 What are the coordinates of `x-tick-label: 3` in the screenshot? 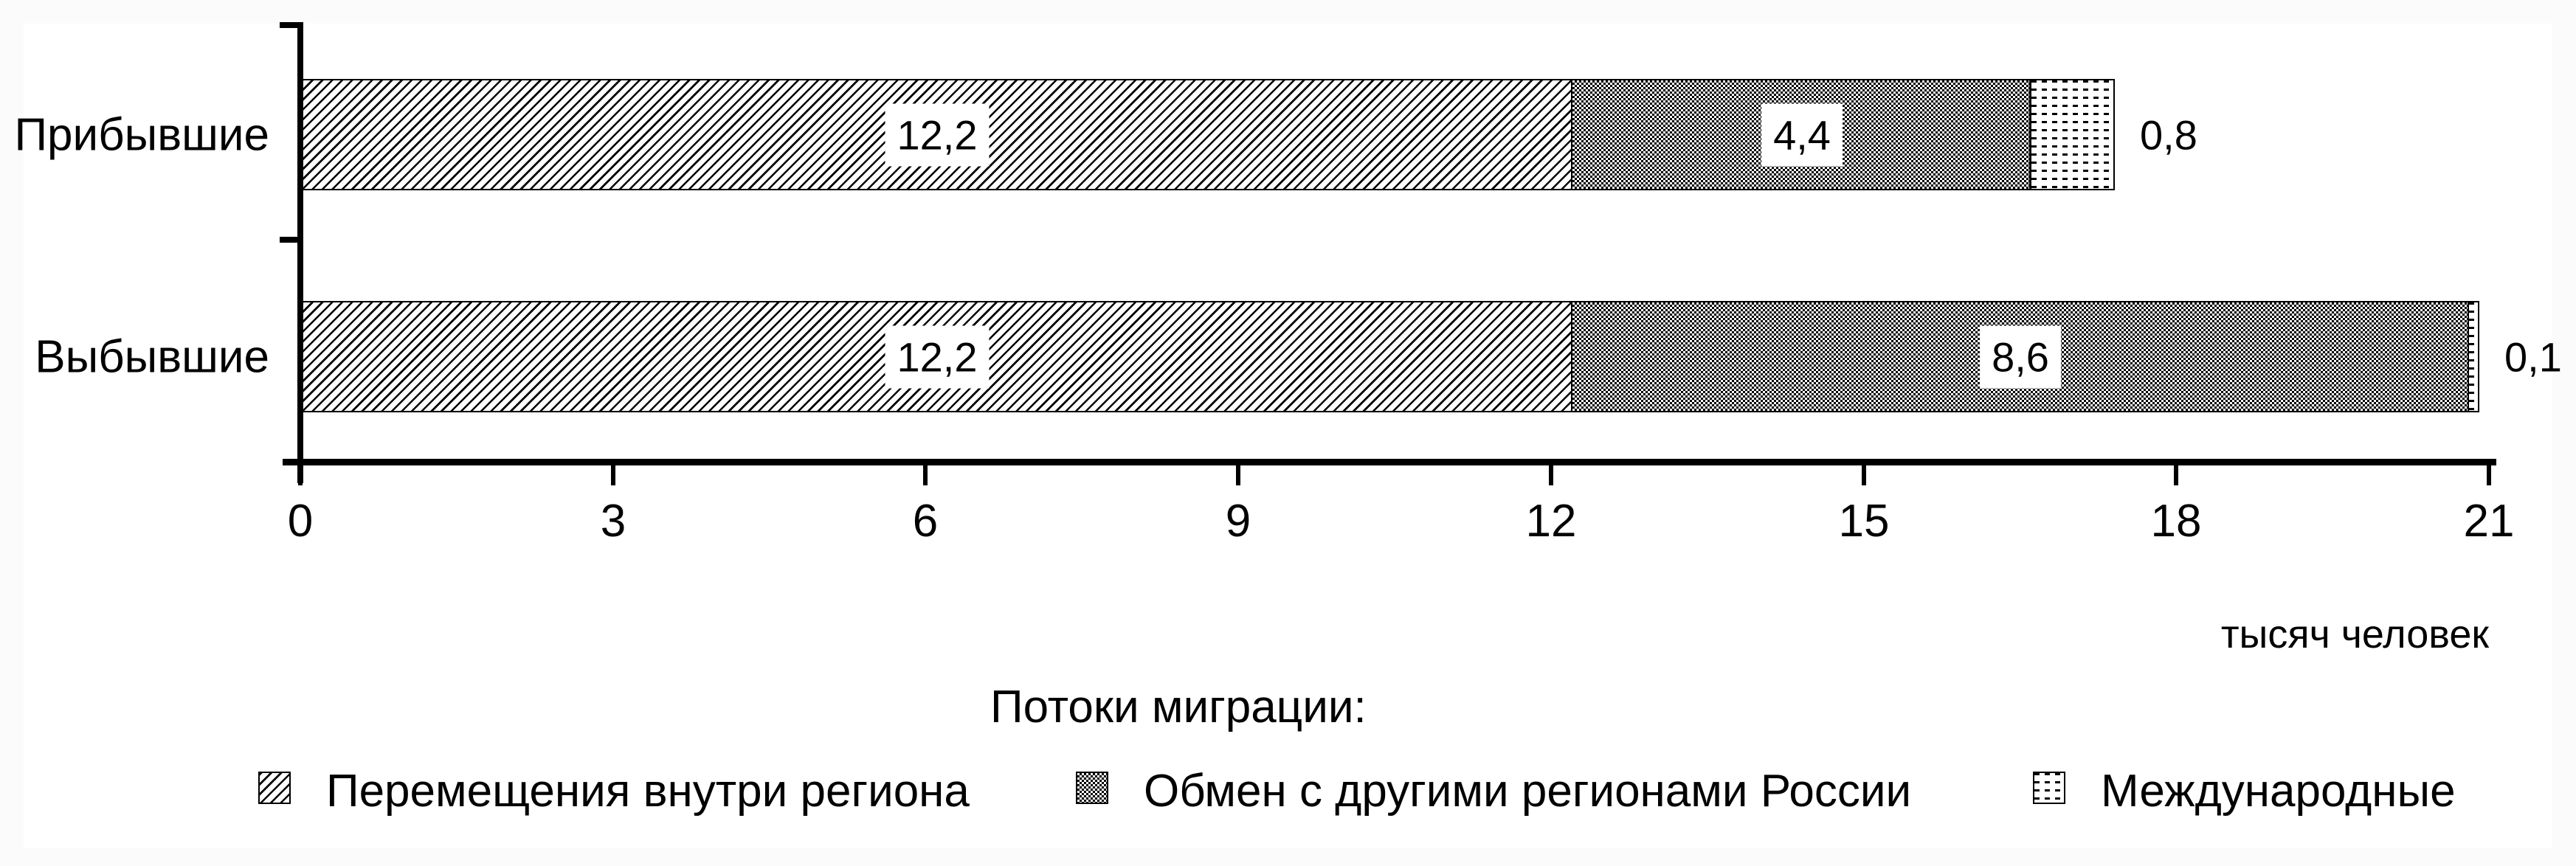 It's located at (613, 522).